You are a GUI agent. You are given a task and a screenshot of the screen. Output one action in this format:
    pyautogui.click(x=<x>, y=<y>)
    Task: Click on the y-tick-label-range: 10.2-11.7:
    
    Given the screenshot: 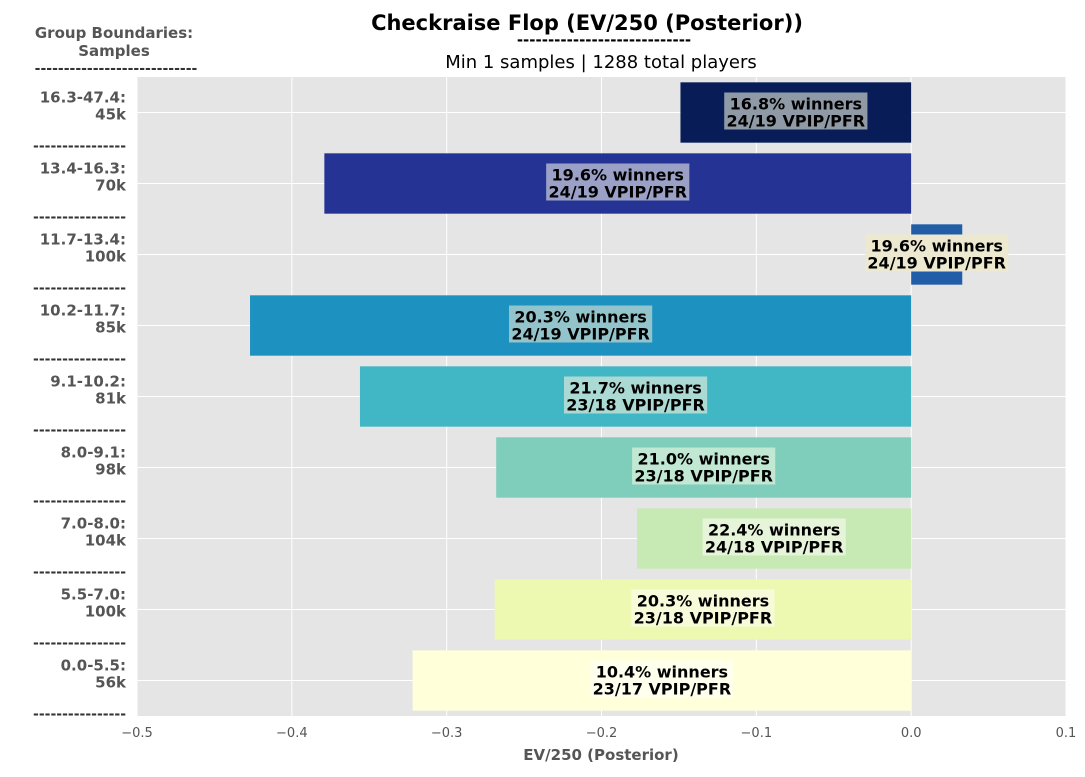 What is the action you would take?
    pyautogui.click(x=83, y=311)
    